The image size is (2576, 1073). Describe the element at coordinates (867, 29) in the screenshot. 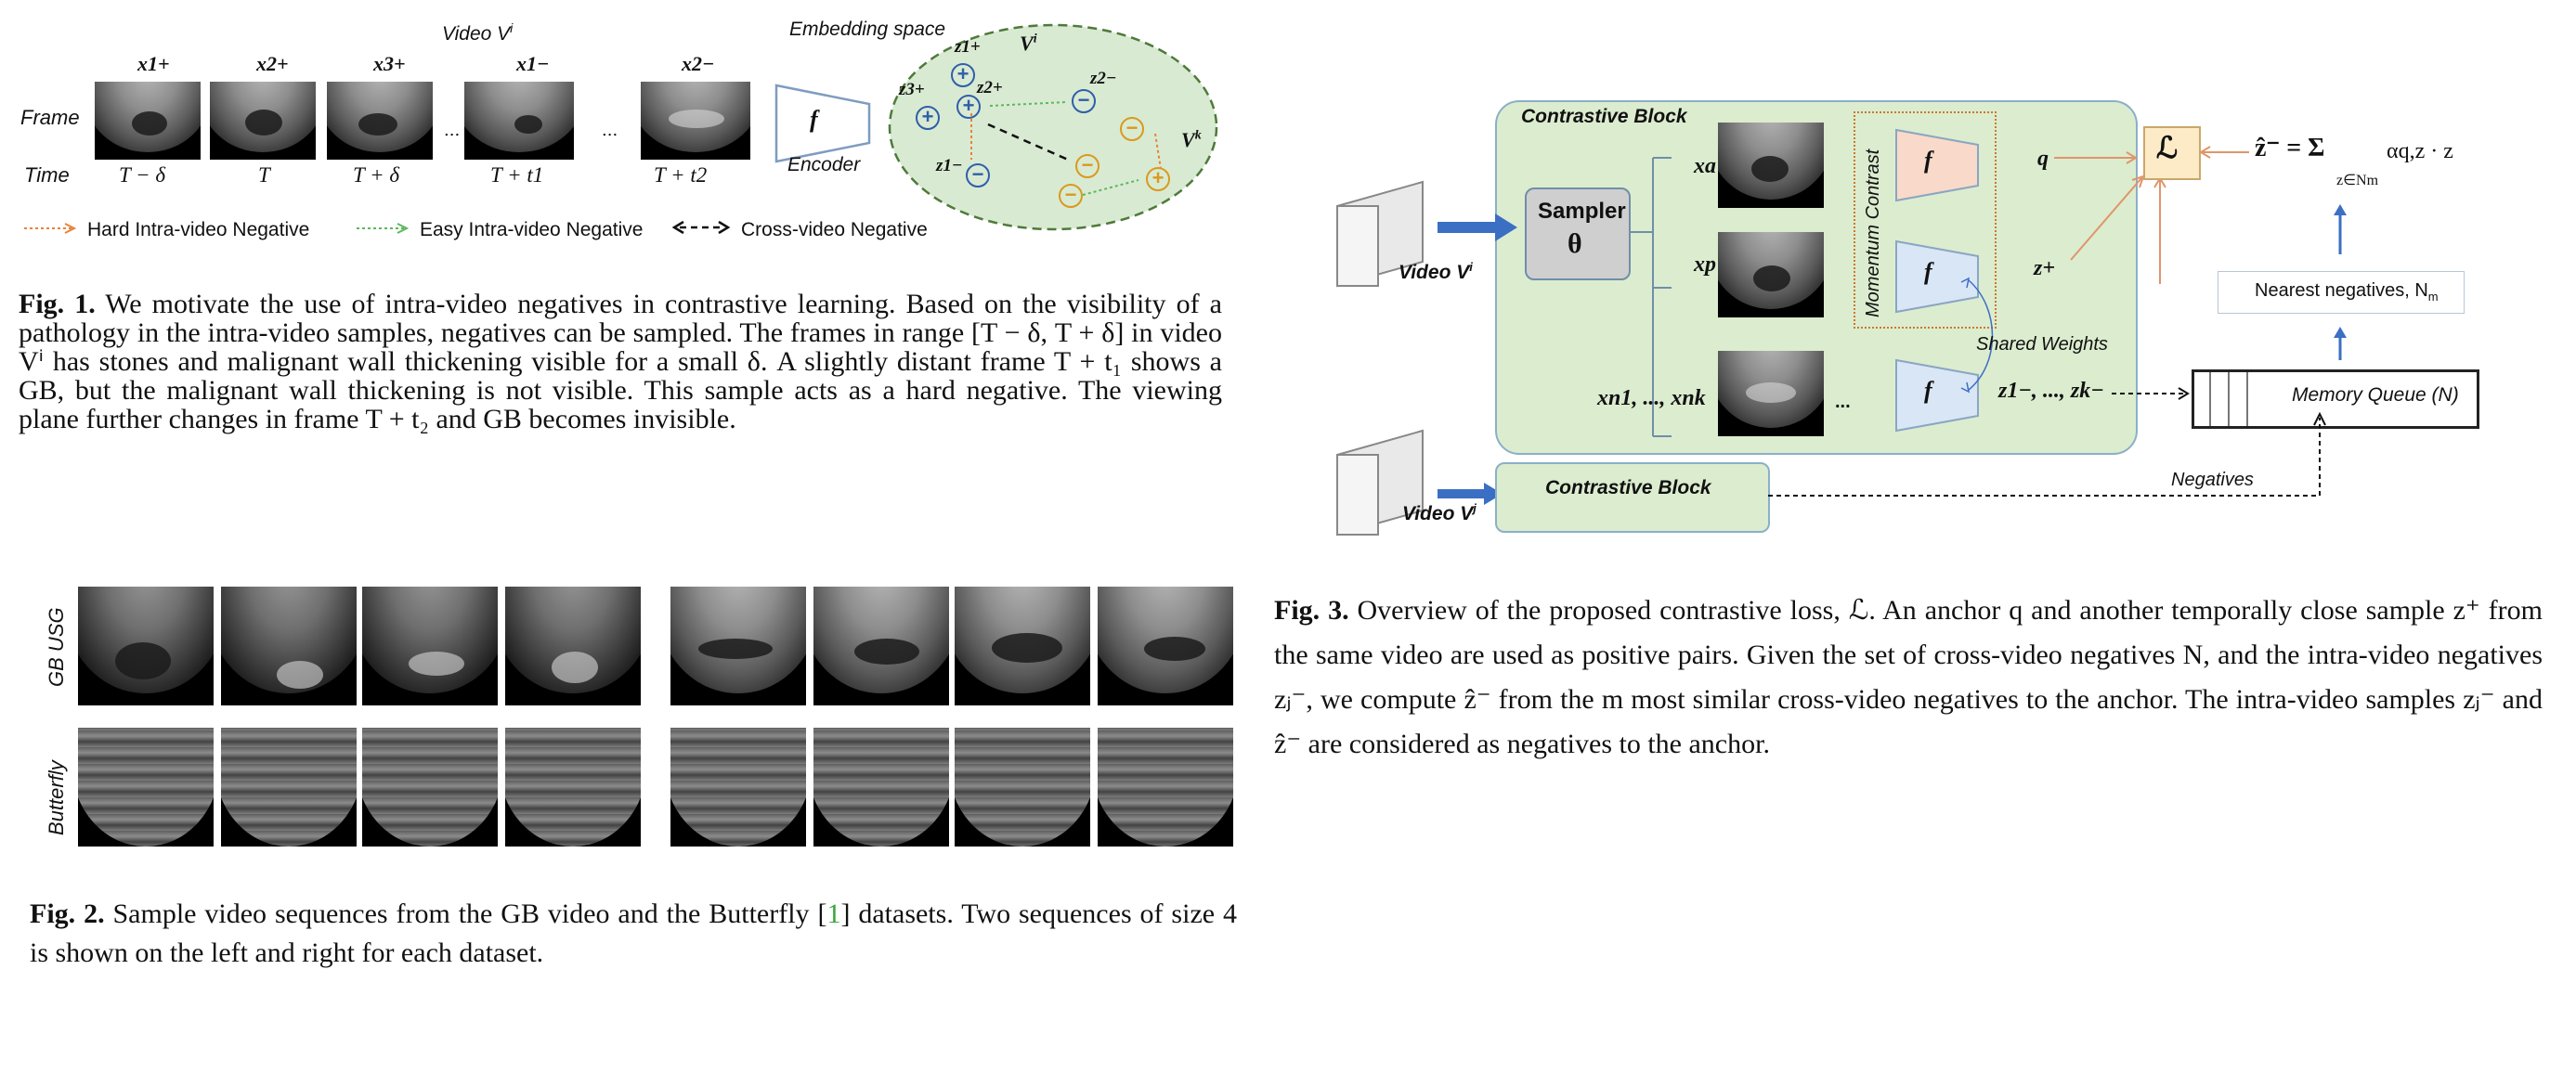

I see `embedding-label: Embedding space` at that location.